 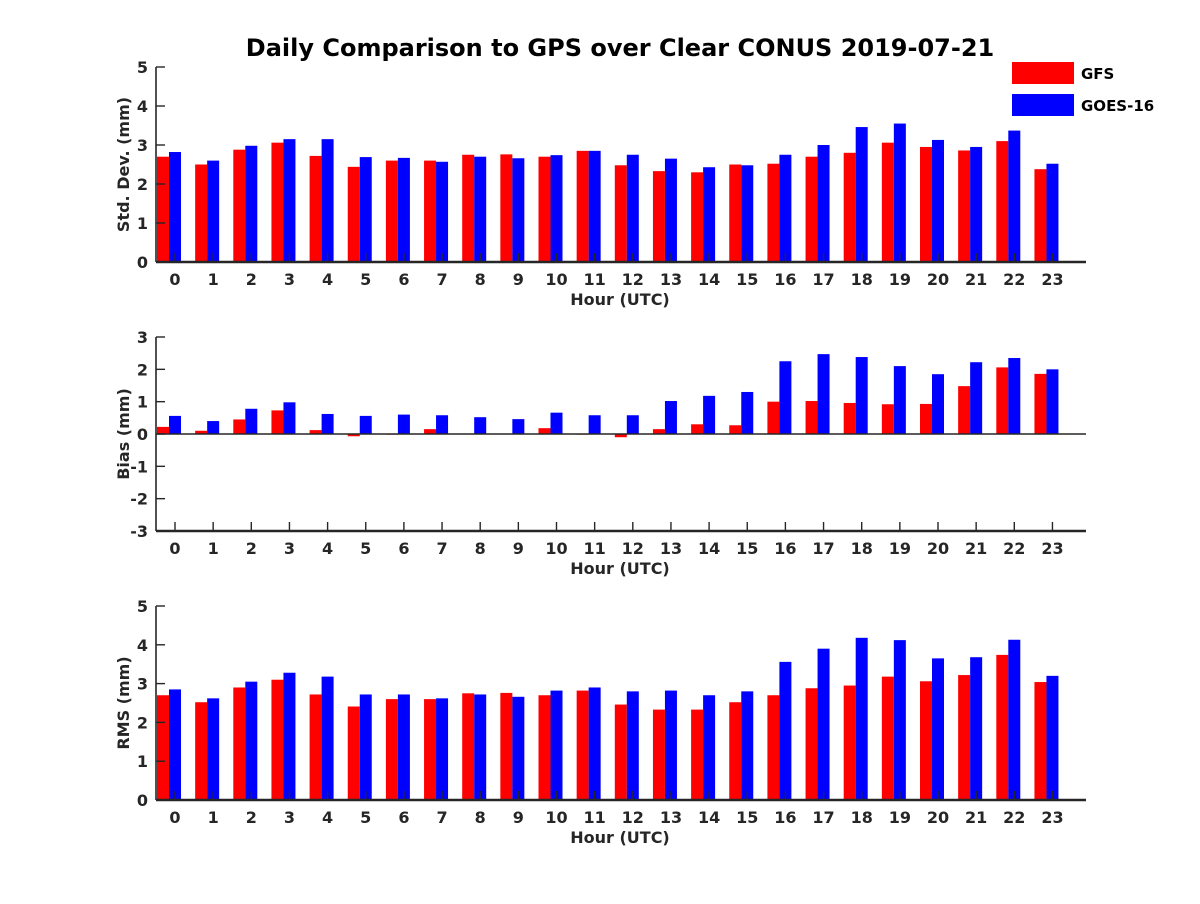 I want to click on x-tick-label: 2, so click(x=251, y=817).